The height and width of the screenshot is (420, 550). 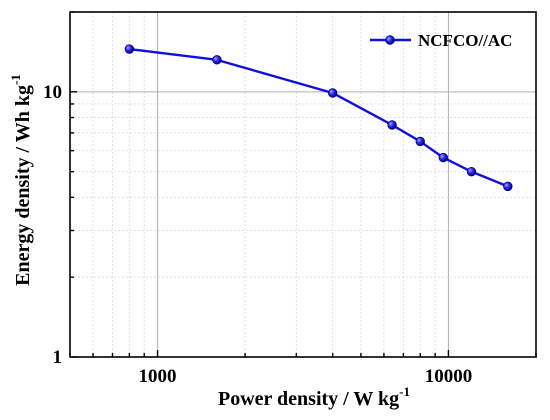 What do you see at coordinates (23, 185) in the screenshot?
I see `y-axis-title-main: Energy density / Wh kg` at bounding box center [23, 185].